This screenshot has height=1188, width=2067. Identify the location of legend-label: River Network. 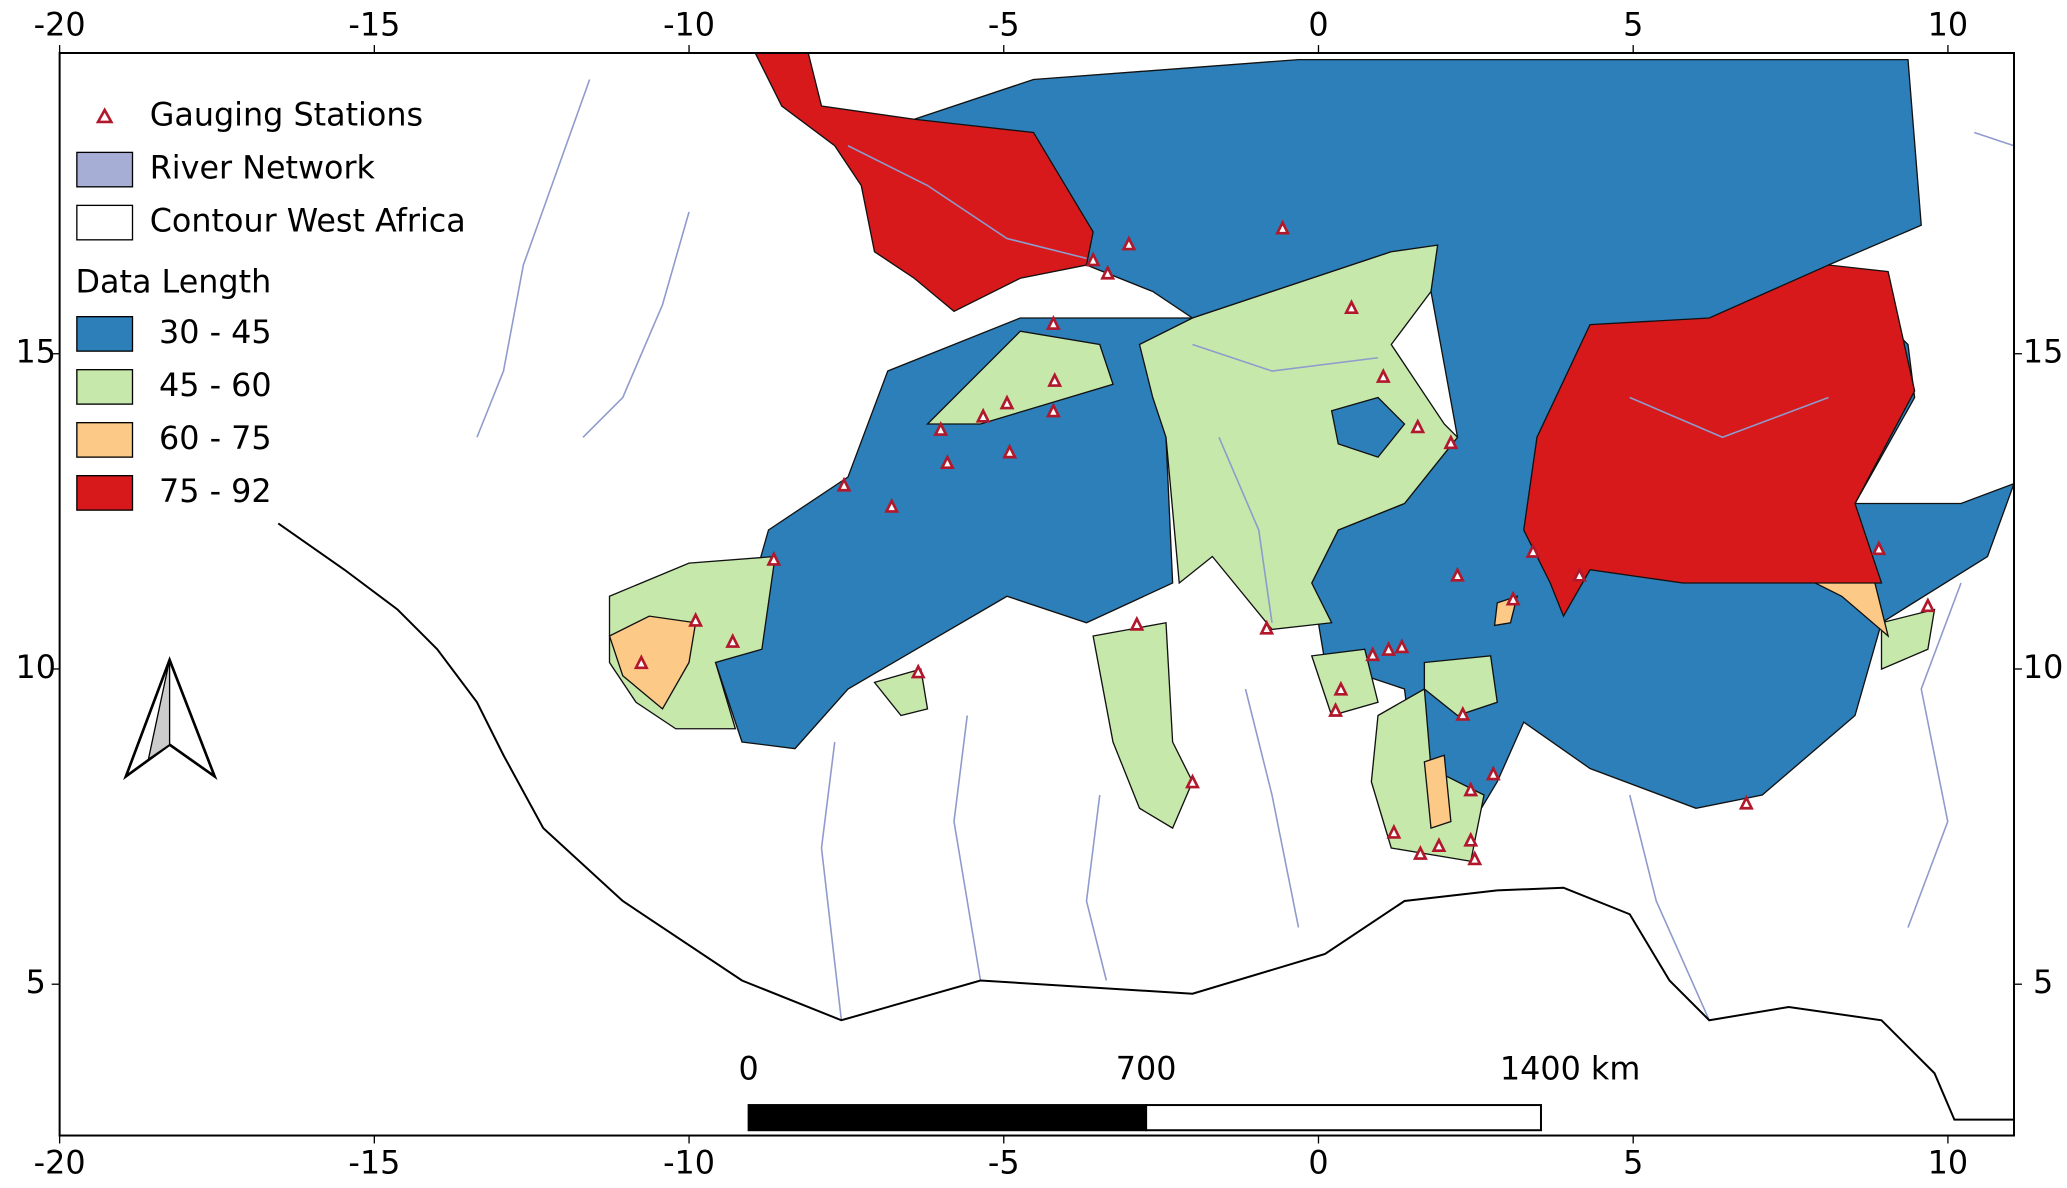
(263, 168).